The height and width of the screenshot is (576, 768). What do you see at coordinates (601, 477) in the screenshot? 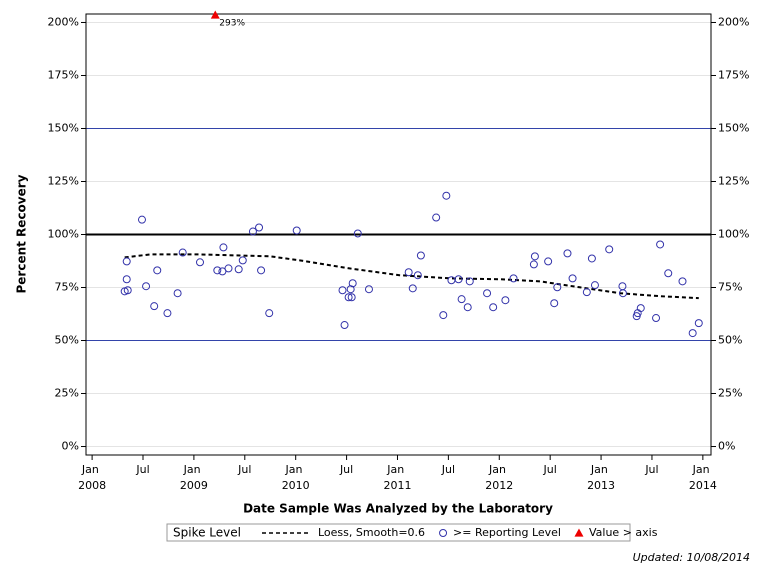
I see `x-tick-label: Jan 2013` at bounding box center [601, 477].